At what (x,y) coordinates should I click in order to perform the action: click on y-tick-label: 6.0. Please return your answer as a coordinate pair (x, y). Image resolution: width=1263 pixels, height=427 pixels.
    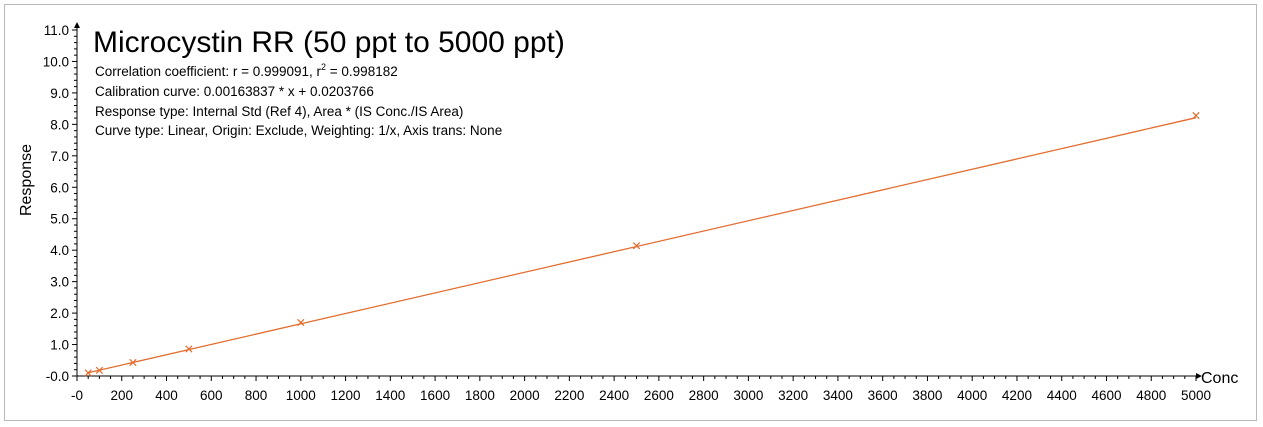
    Looking at the image, I should click on (59, 187).